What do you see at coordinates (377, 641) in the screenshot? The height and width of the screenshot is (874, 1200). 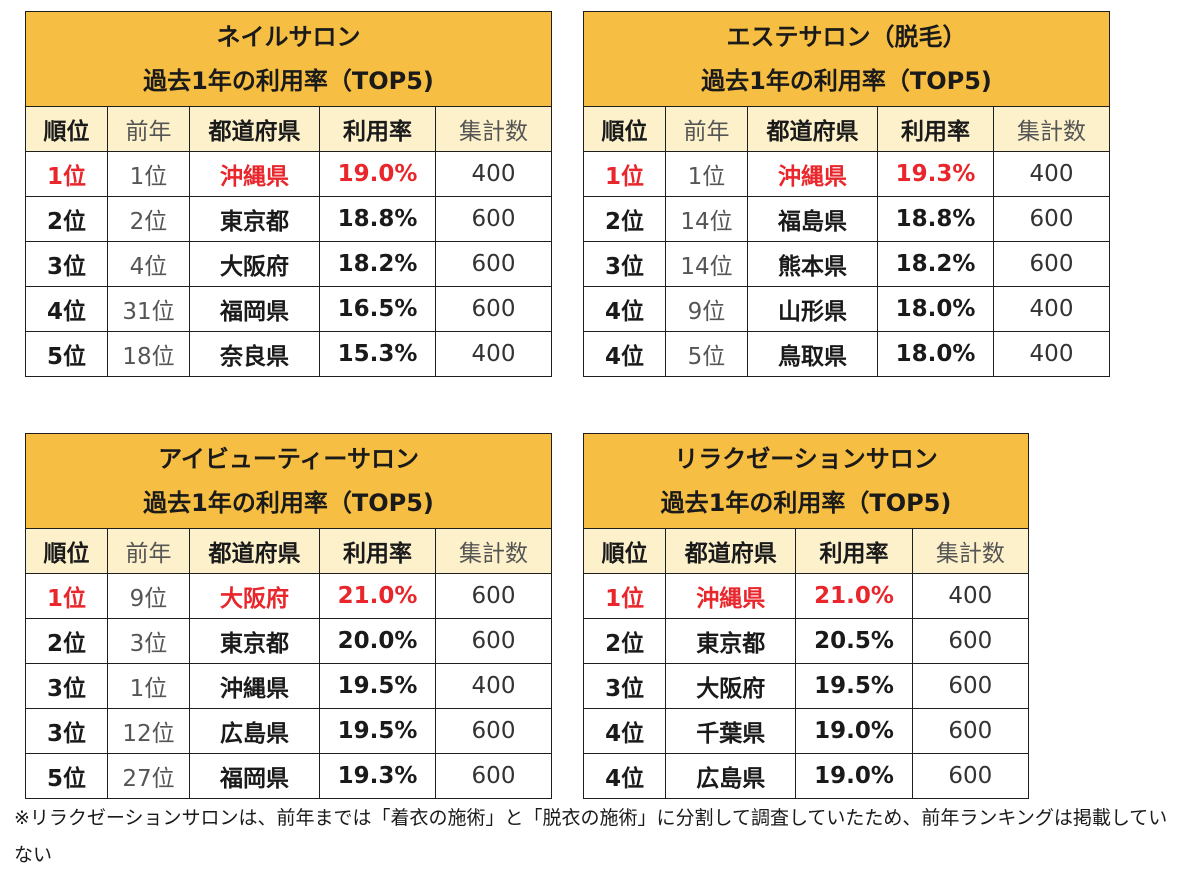 I see `cell-rate: 20.0%` at bounding box center [377, 641].